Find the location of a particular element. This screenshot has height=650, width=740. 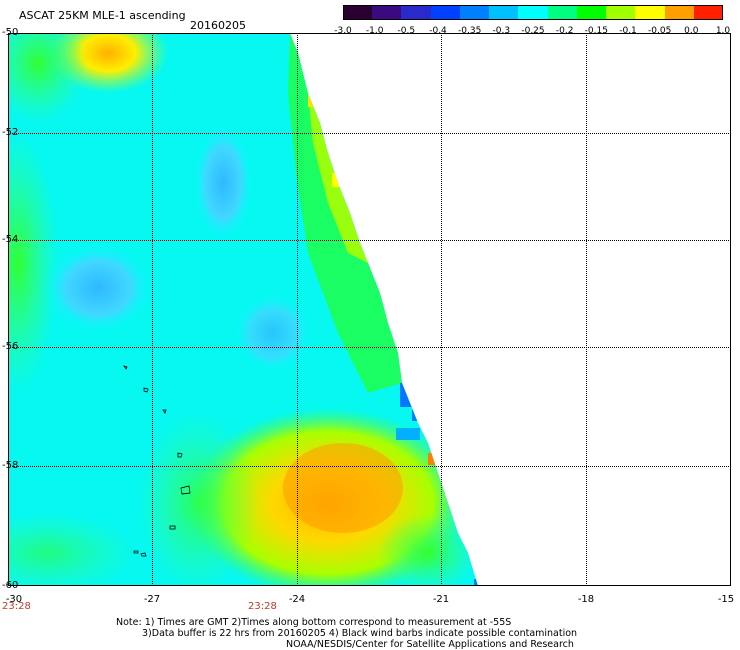

colorbar-label: -1.0 is located at coordinates (374, 31).